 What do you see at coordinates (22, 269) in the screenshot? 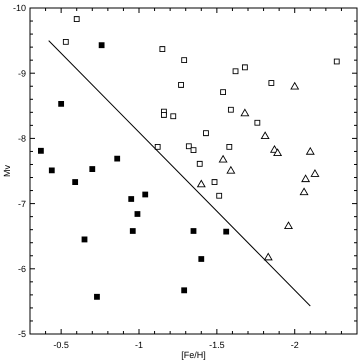
I see `y-tick-label: -6` at bounding box center [22, 269].